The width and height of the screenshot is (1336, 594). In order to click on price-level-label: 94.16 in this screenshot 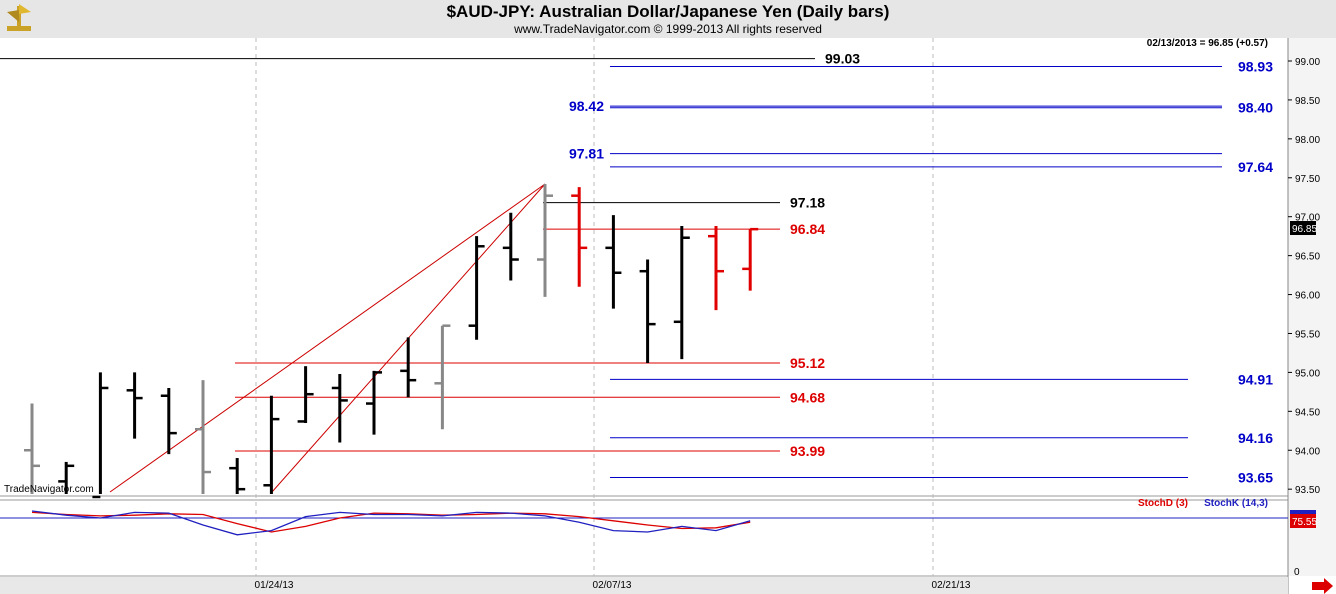, I will do `click(1255, 438)`.